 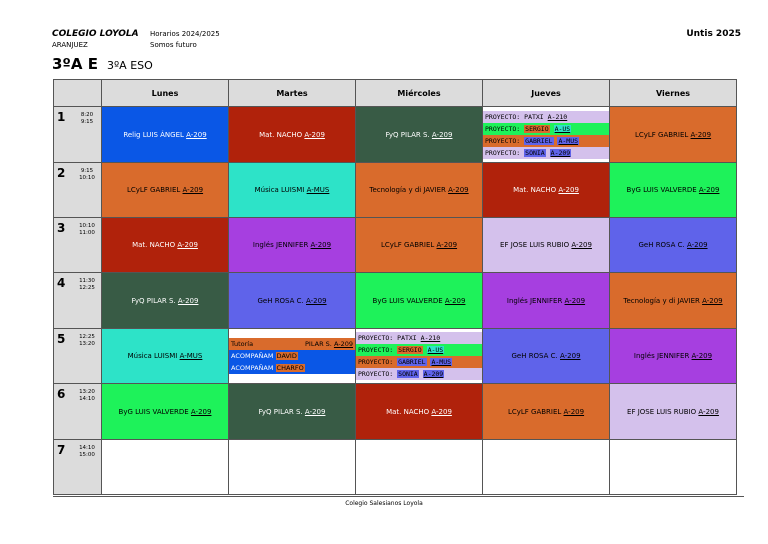 What do you see at coordinates (95, 34) in the screenshot?
I see `school-name: COLEGIO LOYOLA` at bounding box center [95, 34].